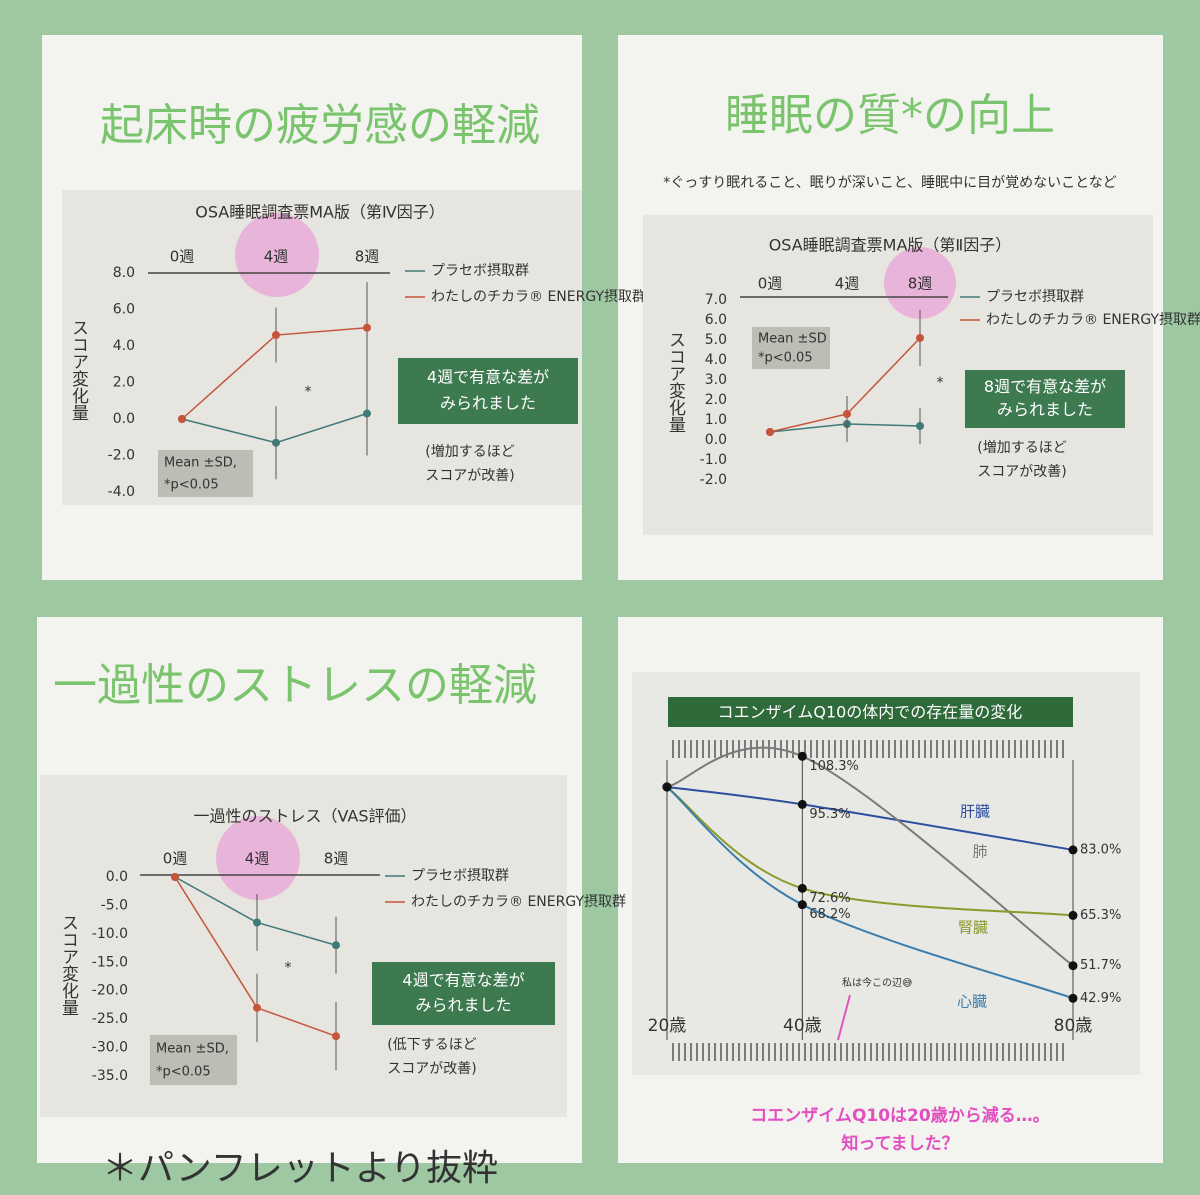  I want to click on series-name: 腎臓, so click(973, 928).